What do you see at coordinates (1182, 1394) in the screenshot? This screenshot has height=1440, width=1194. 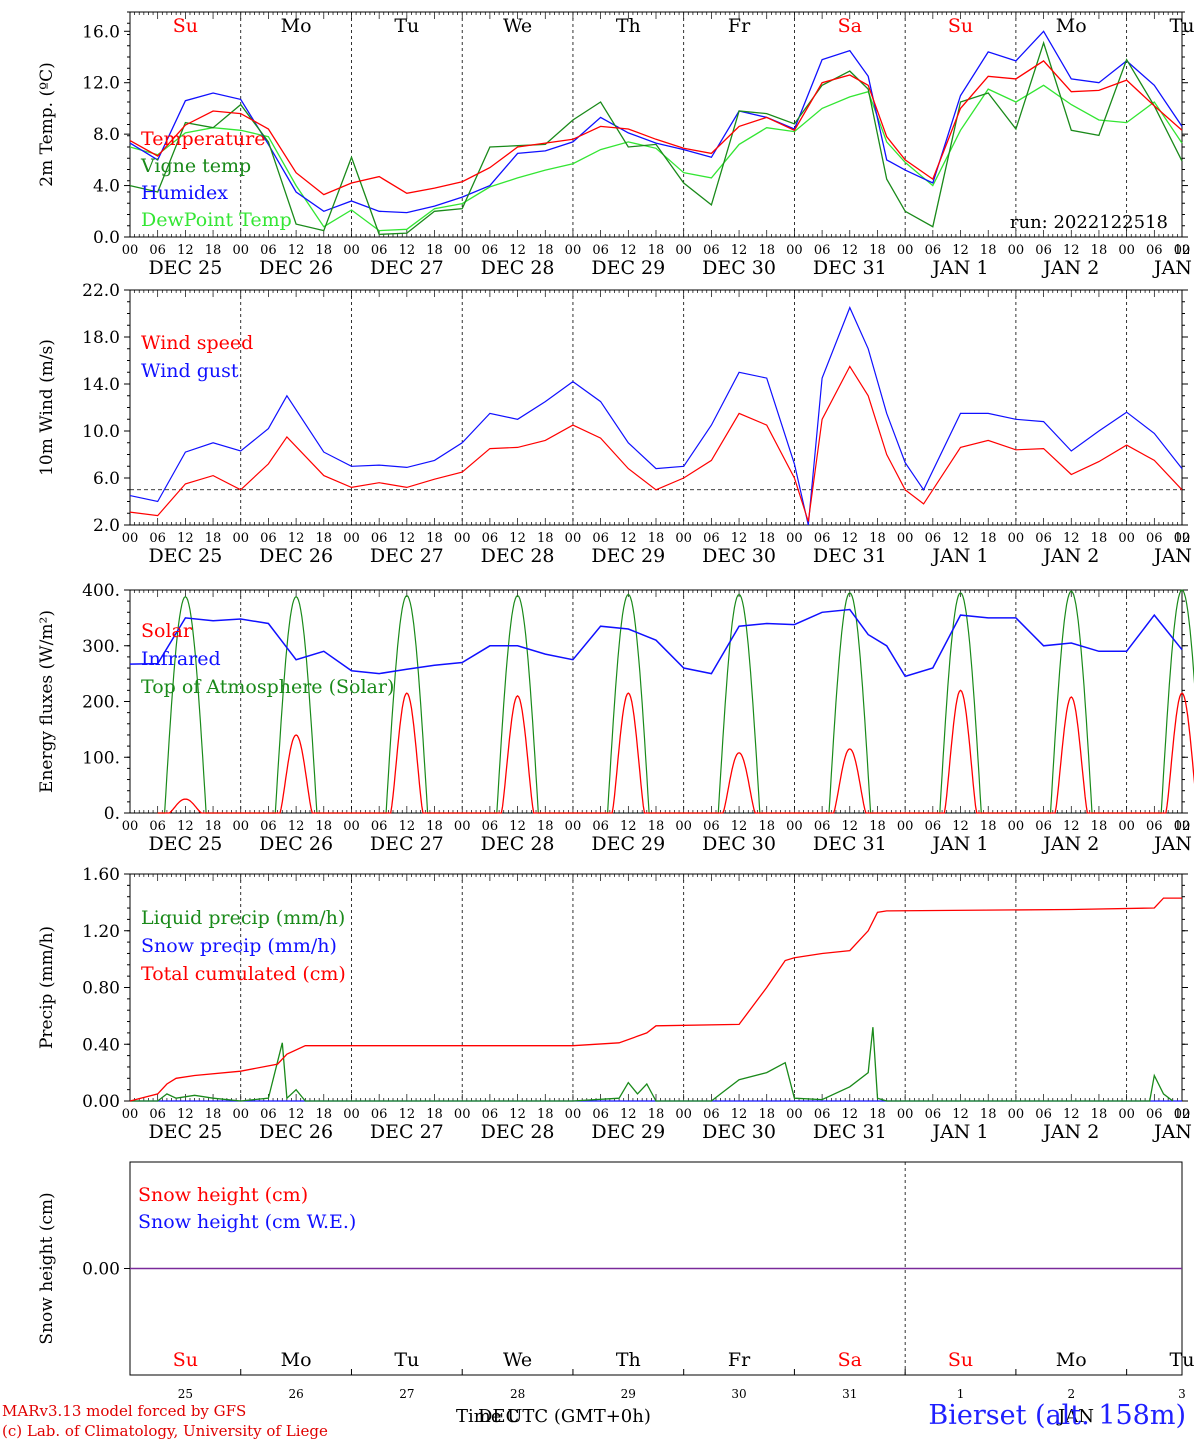 I see `day-number-label: 3` at bounding box center [1182, 1394].